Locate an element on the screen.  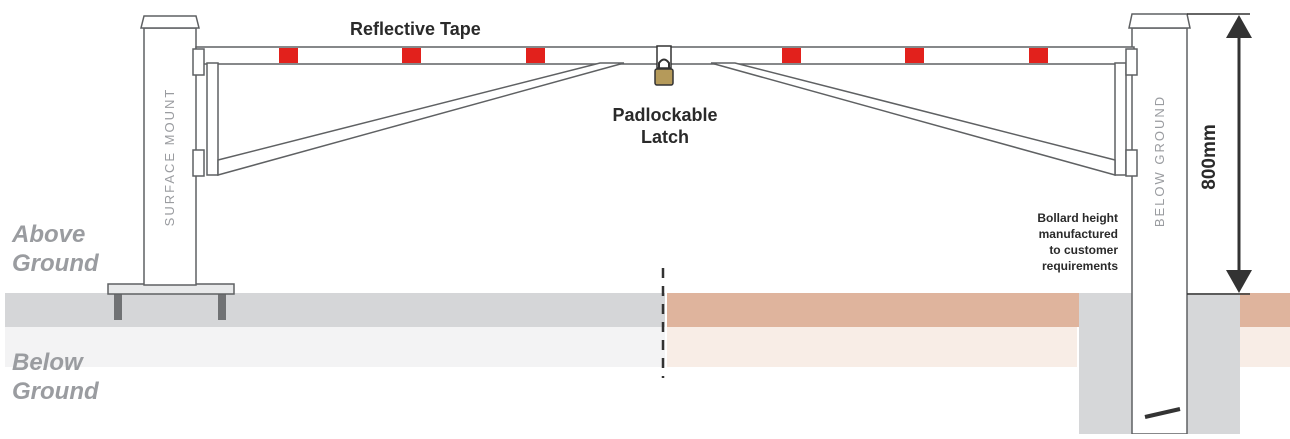
height-dimension is located at coordinates (1219, 154).